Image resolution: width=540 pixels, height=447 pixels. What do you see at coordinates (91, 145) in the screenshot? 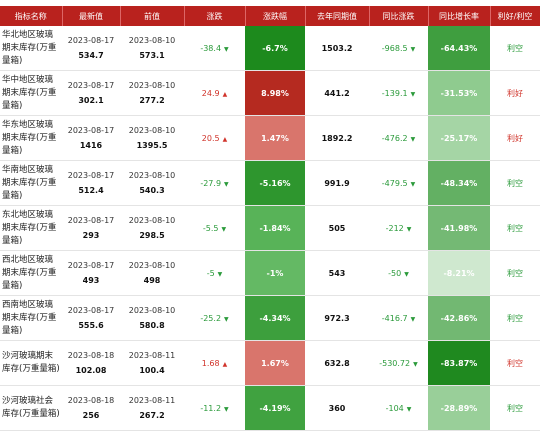
I see `value: 1416` at bounding box center [91, 145].